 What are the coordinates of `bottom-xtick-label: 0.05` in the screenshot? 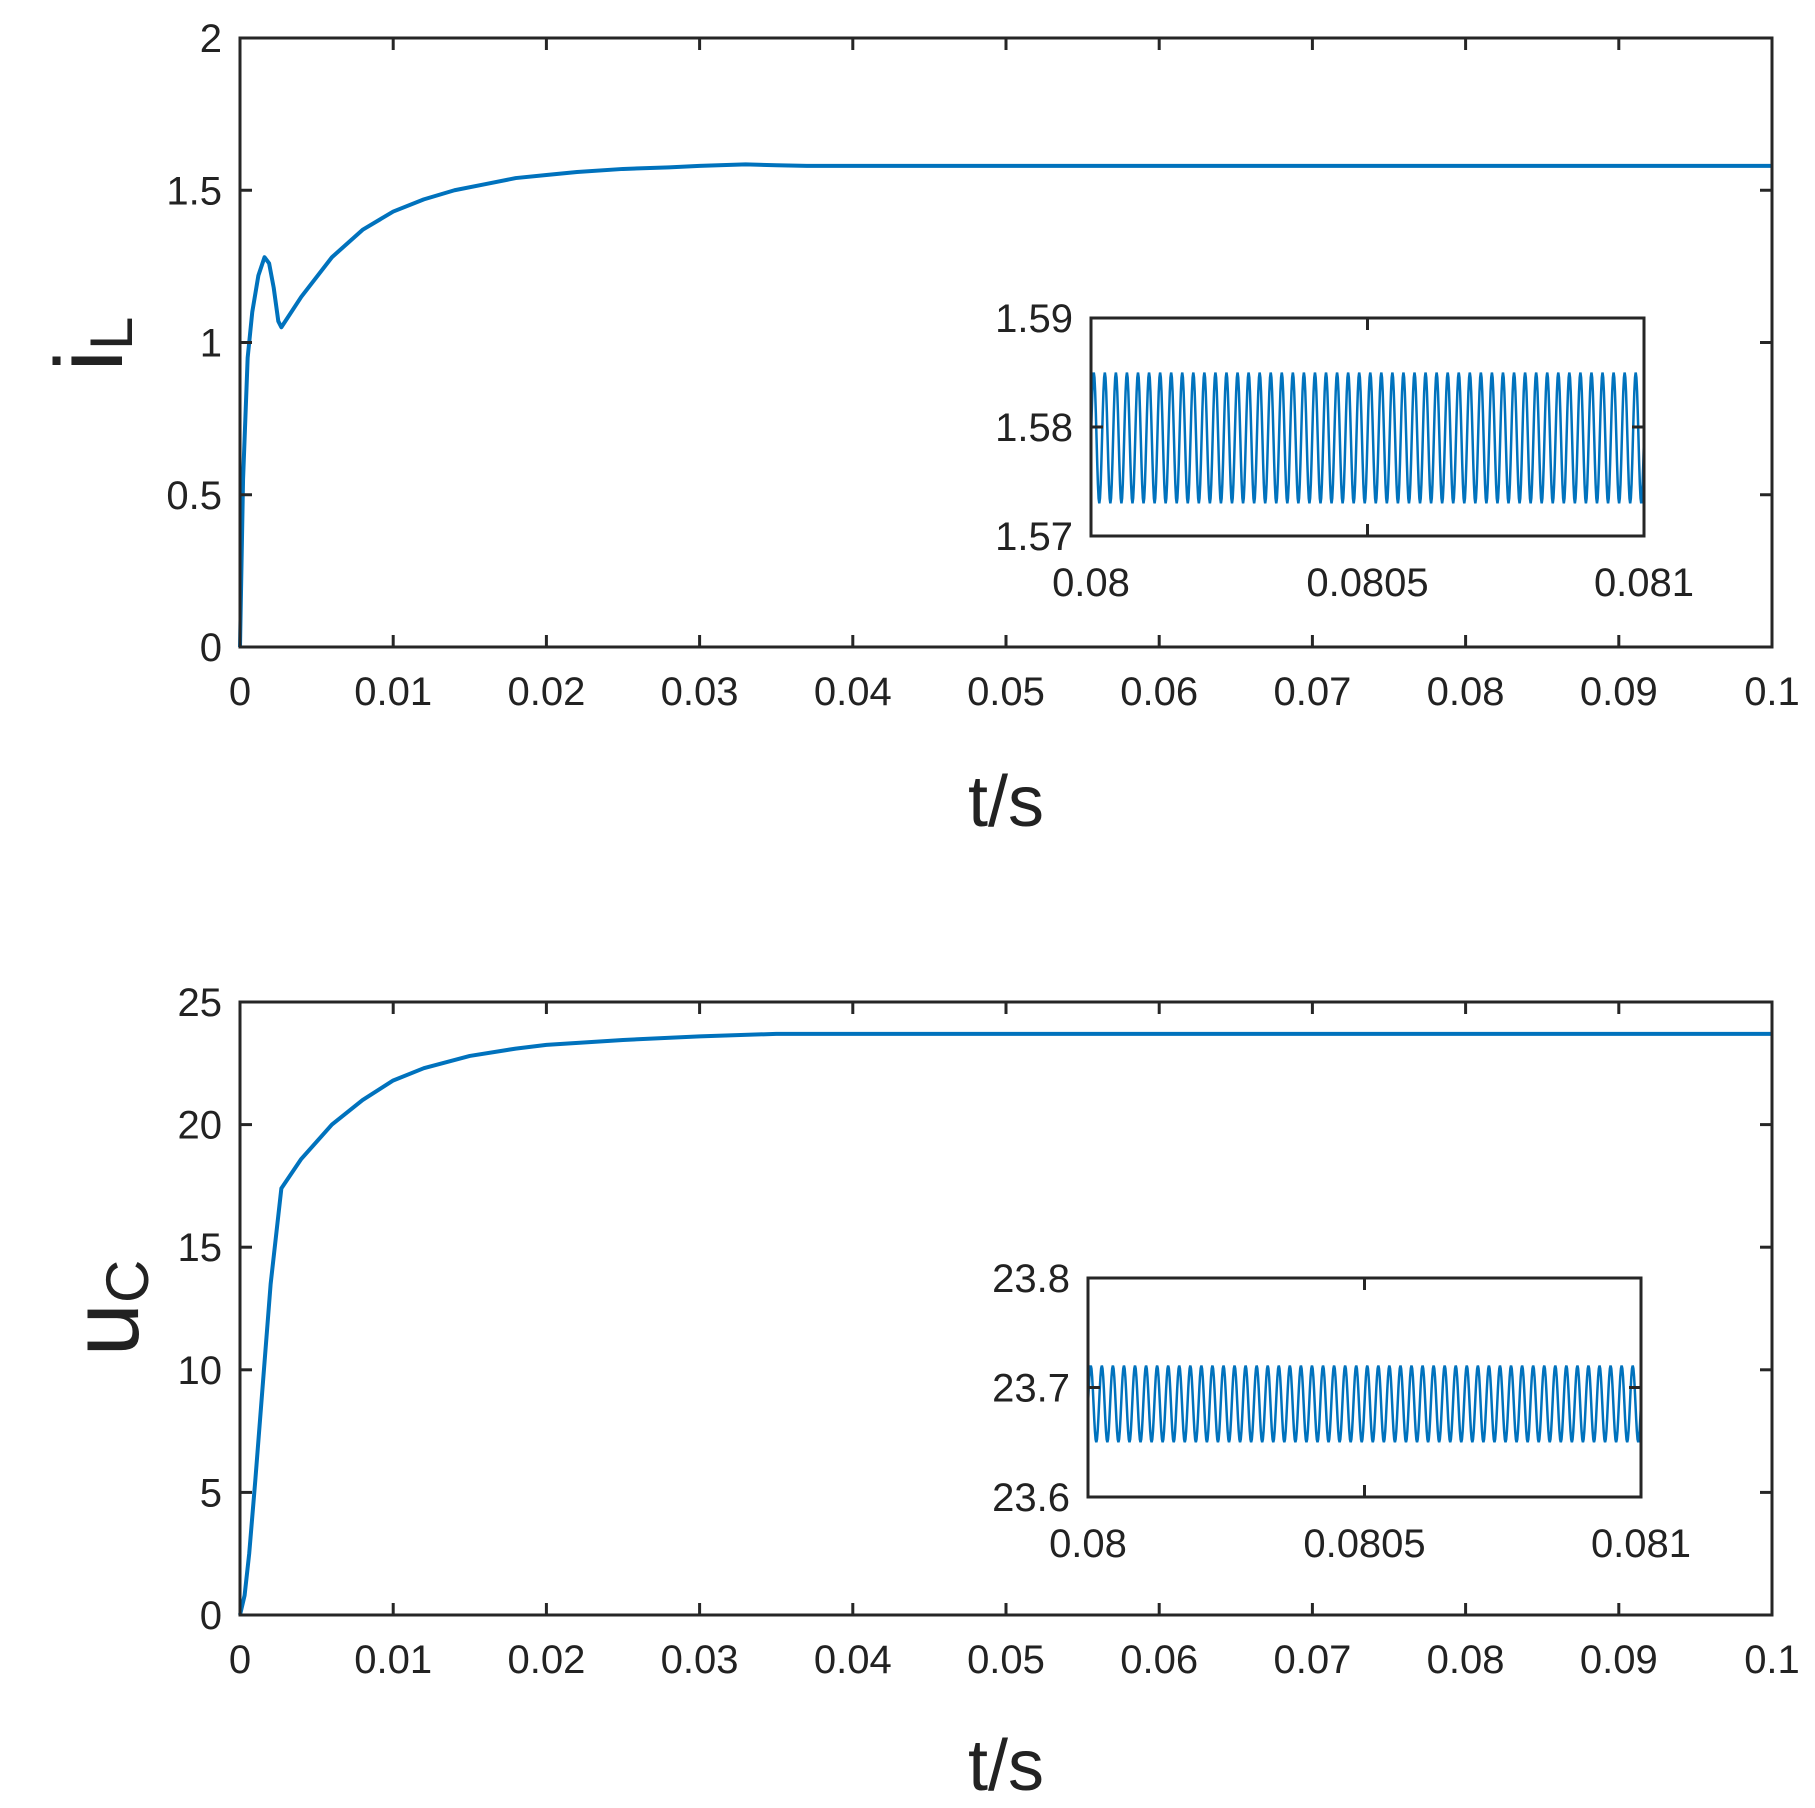 It's located at (1006, 1660).